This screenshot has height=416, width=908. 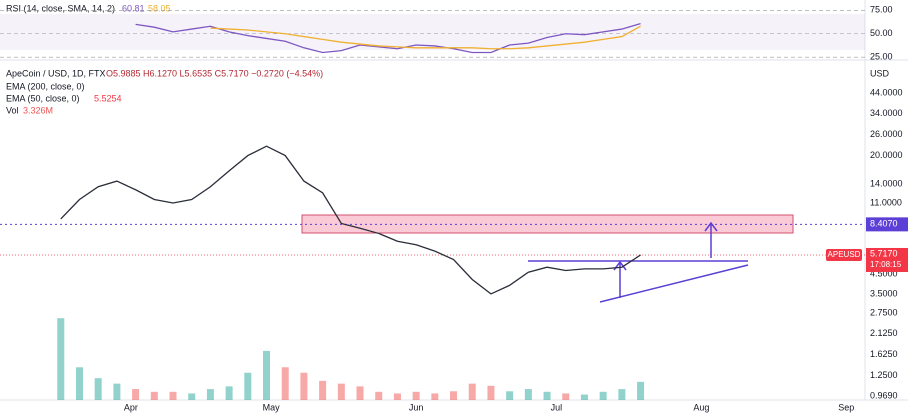 What do you see at coordinates (108, 98) in the screenshot?
I see `ema50-value: 5.5254` at bounding box center [108, 98].